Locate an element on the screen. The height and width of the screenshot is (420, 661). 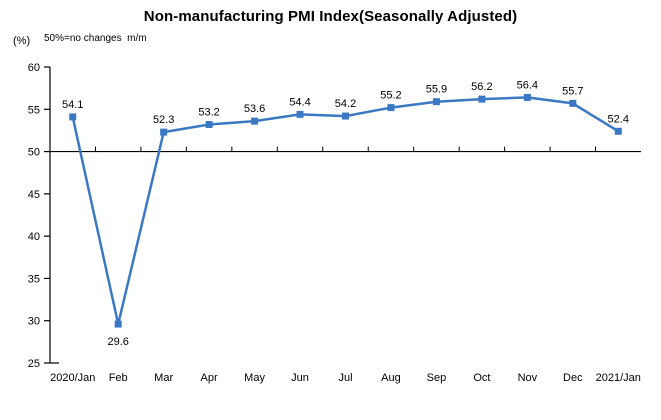
y-tick-label: 60 is located at coordinates (34, 68).